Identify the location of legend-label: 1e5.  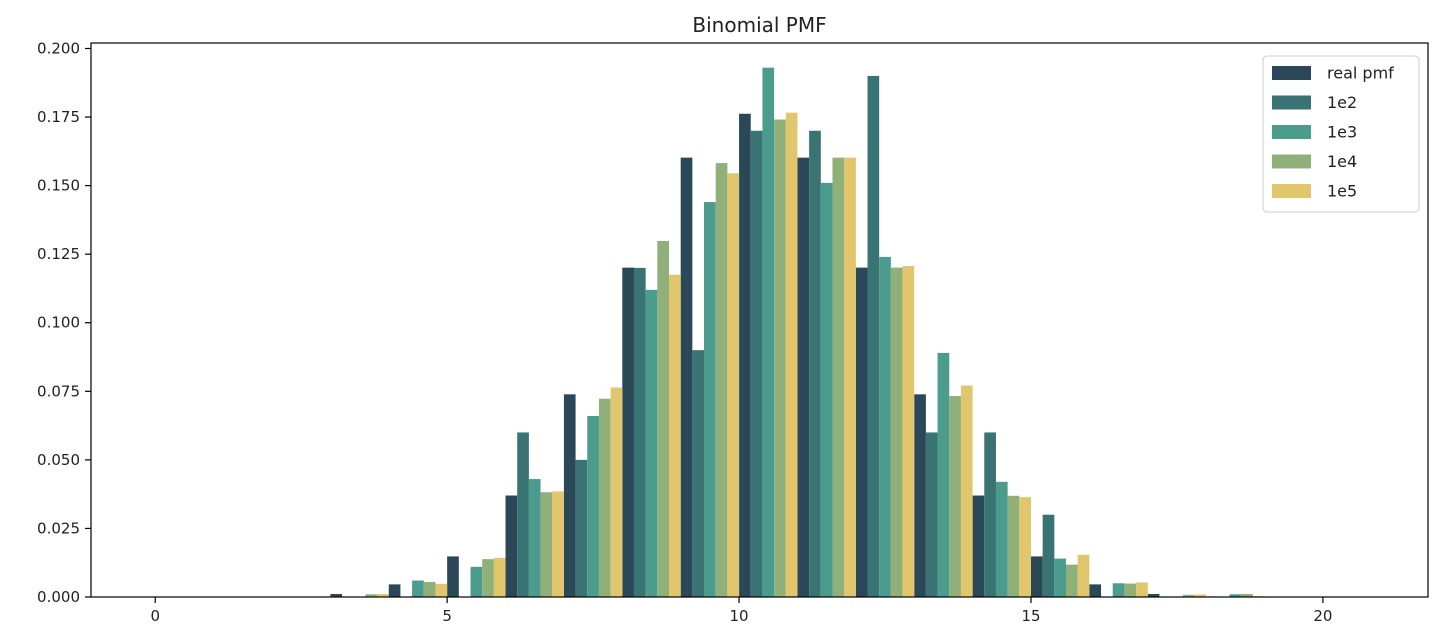
(1342, 191).